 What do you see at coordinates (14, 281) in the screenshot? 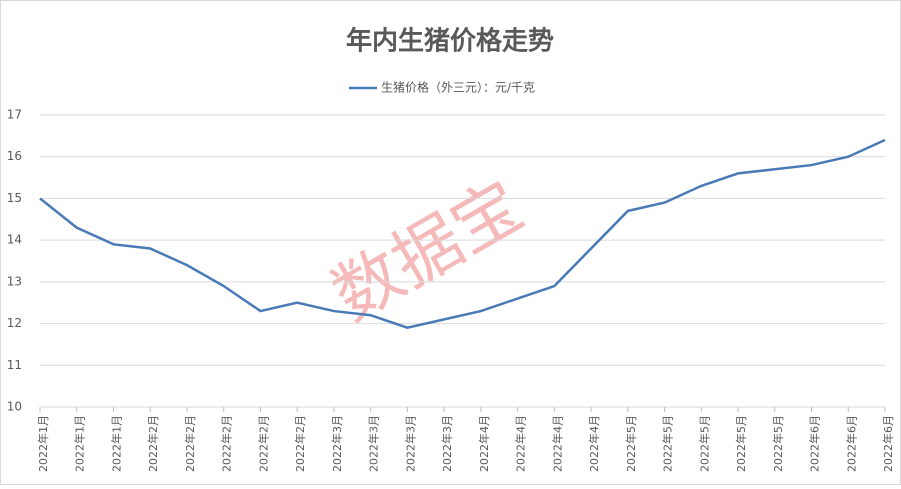
I see `y-tick-label: 13` at bounding box center [14, 281].